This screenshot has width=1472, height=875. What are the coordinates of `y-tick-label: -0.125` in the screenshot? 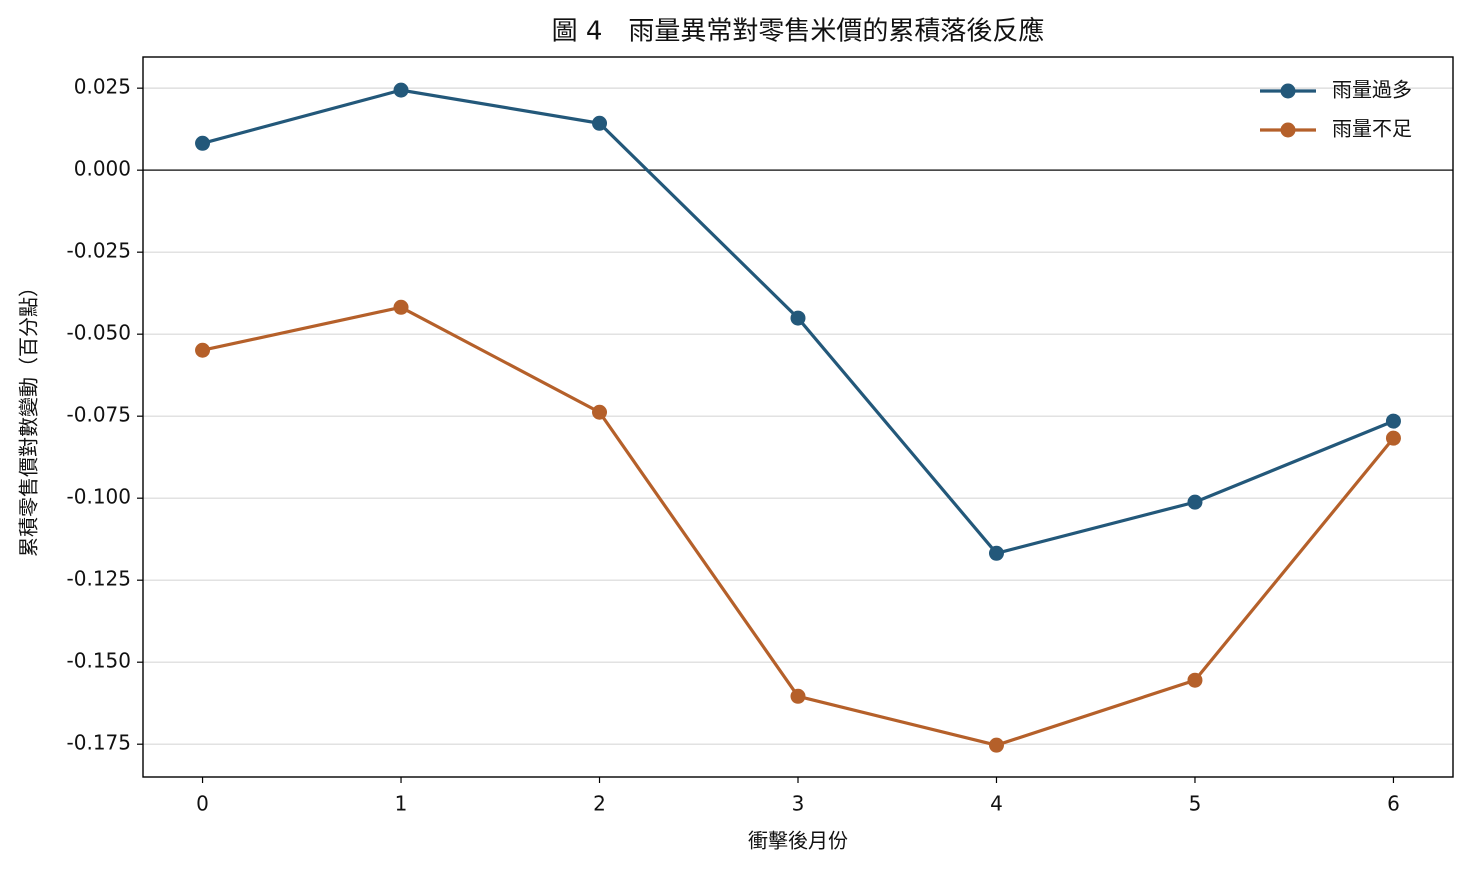 It's located at (99, 579).